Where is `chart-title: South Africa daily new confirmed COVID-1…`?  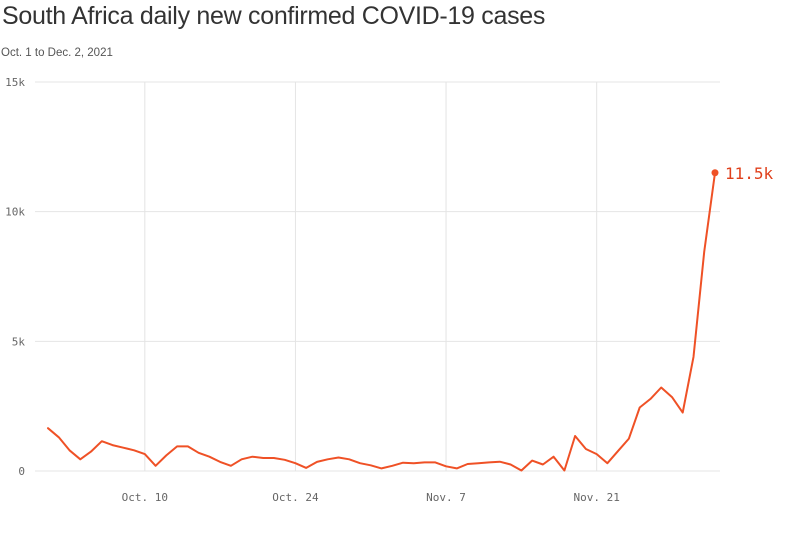
chart-title: South Africa daily new confirmed COVID-1… is located at coordinates (274, 16).